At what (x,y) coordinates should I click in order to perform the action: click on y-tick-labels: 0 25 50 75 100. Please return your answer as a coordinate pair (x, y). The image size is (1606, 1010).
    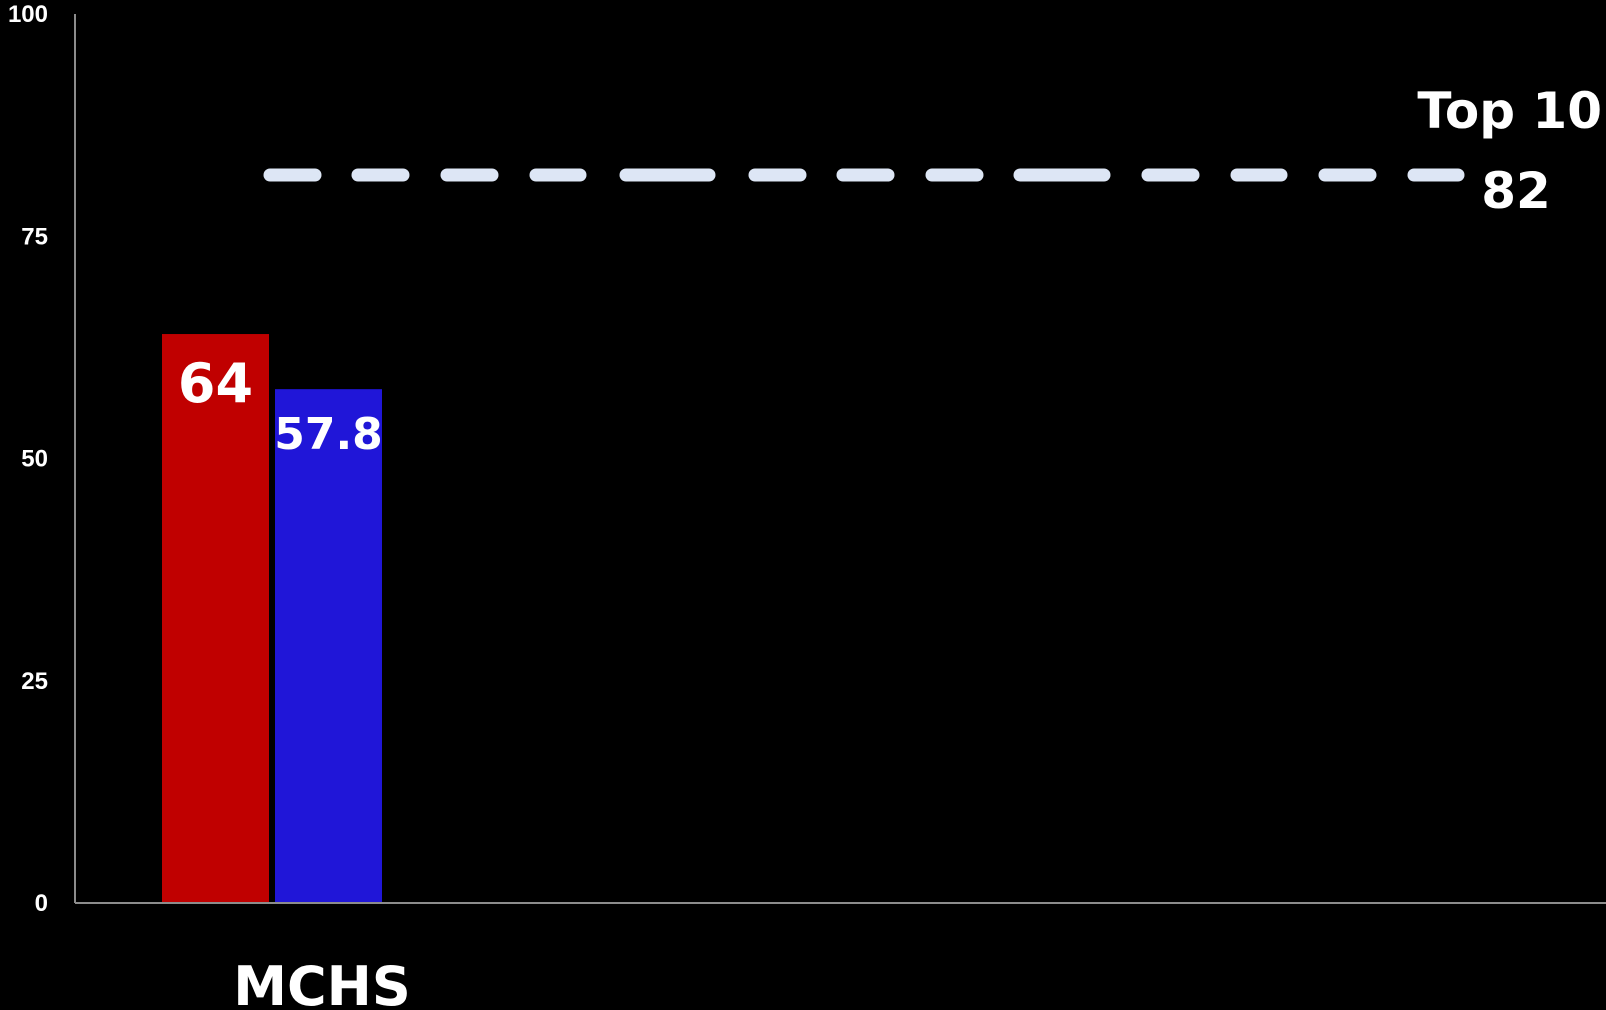
    Looking at the image, I should click on (28, 459).